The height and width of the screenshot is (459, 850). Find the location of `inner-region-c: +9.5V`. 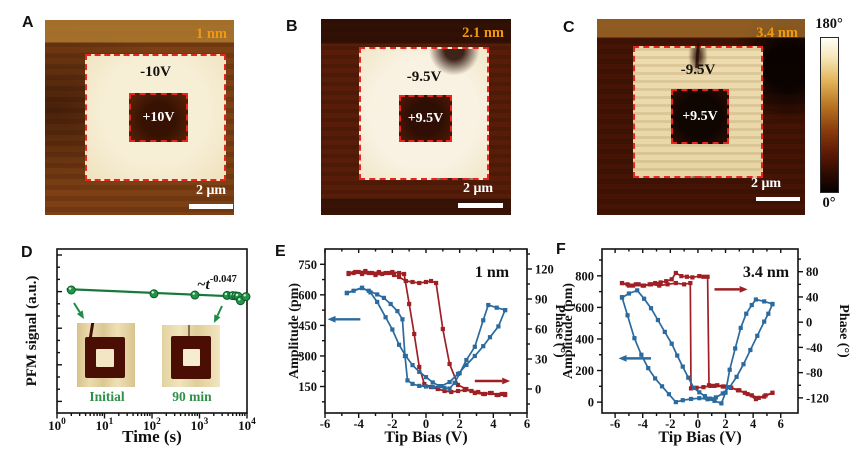

inner-region-c: +9.5V is located at coordinates (700, 116).